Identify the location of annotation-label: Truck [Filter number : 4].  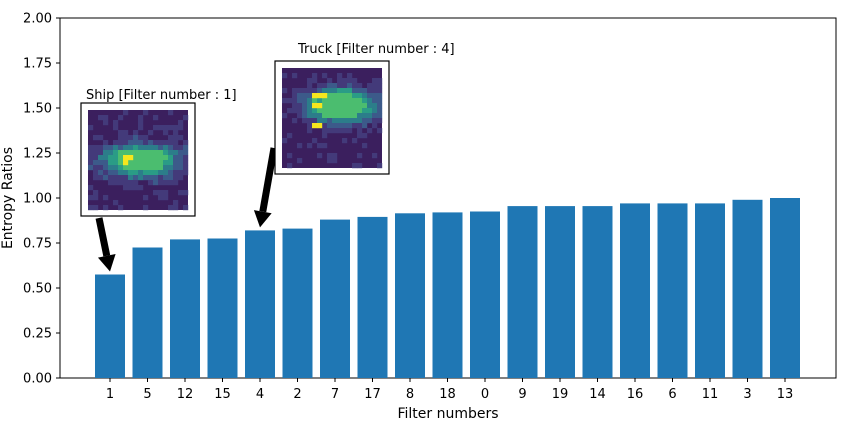
(376, 49).